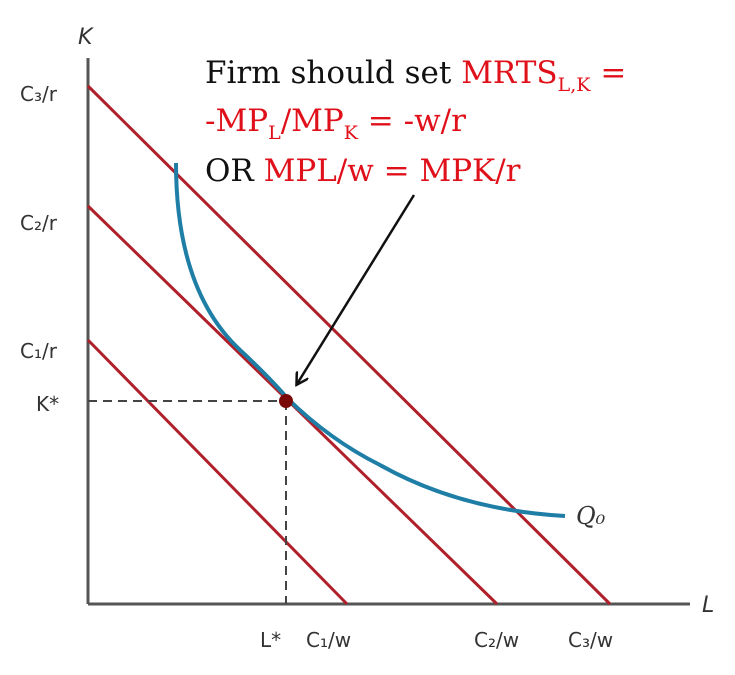  Describe the element at coordinates (412, 121) in the screenshot. I see `annotation-wage-rent-ratio: = -w/r` at that location.